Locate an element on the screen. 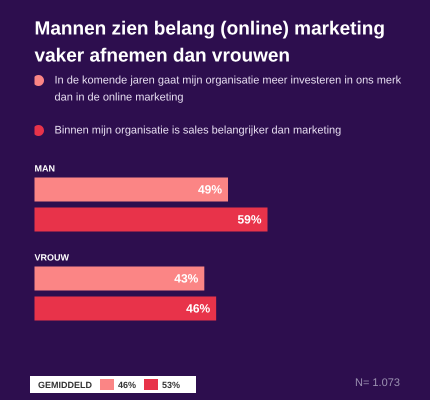 The height and width of the screenshot is (400, 430). data-label: 49% is located at coordinates (210, 189).